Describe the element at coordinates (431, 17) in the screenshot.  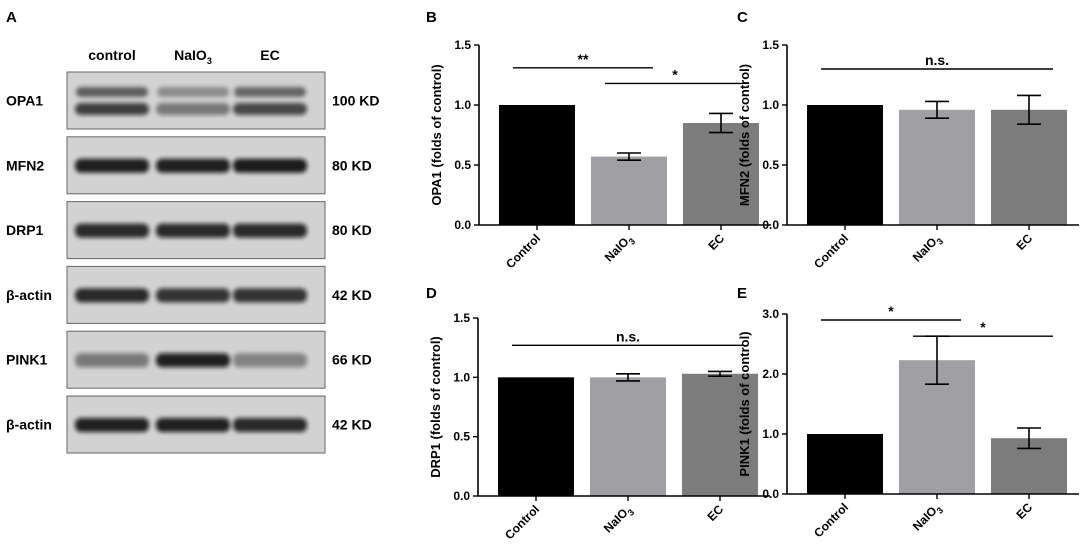
I see `panel-label: B` at that location.